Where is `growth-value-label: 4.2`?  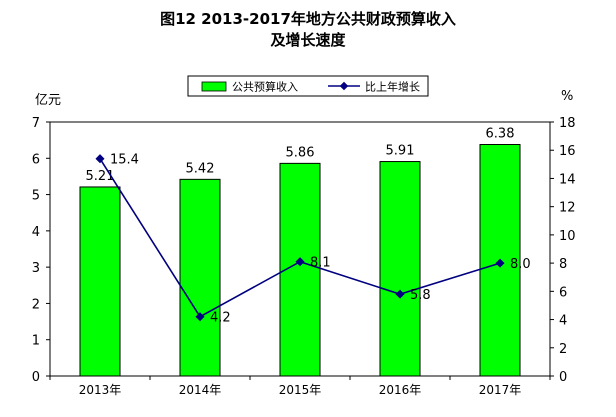 growth-value-label: 4.2 is located at coordinates (220, 318).